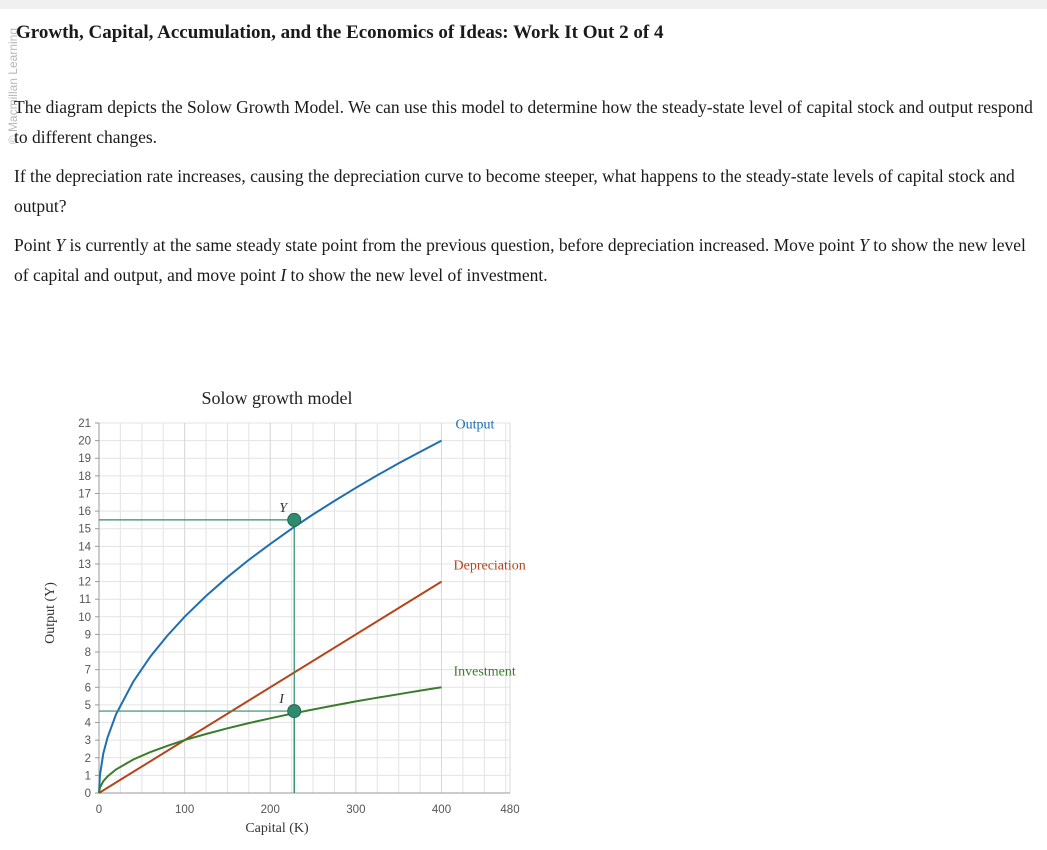  Describe the element at coordinates (294, 711) in the screenshot. I see `point-i-handle` at that location.